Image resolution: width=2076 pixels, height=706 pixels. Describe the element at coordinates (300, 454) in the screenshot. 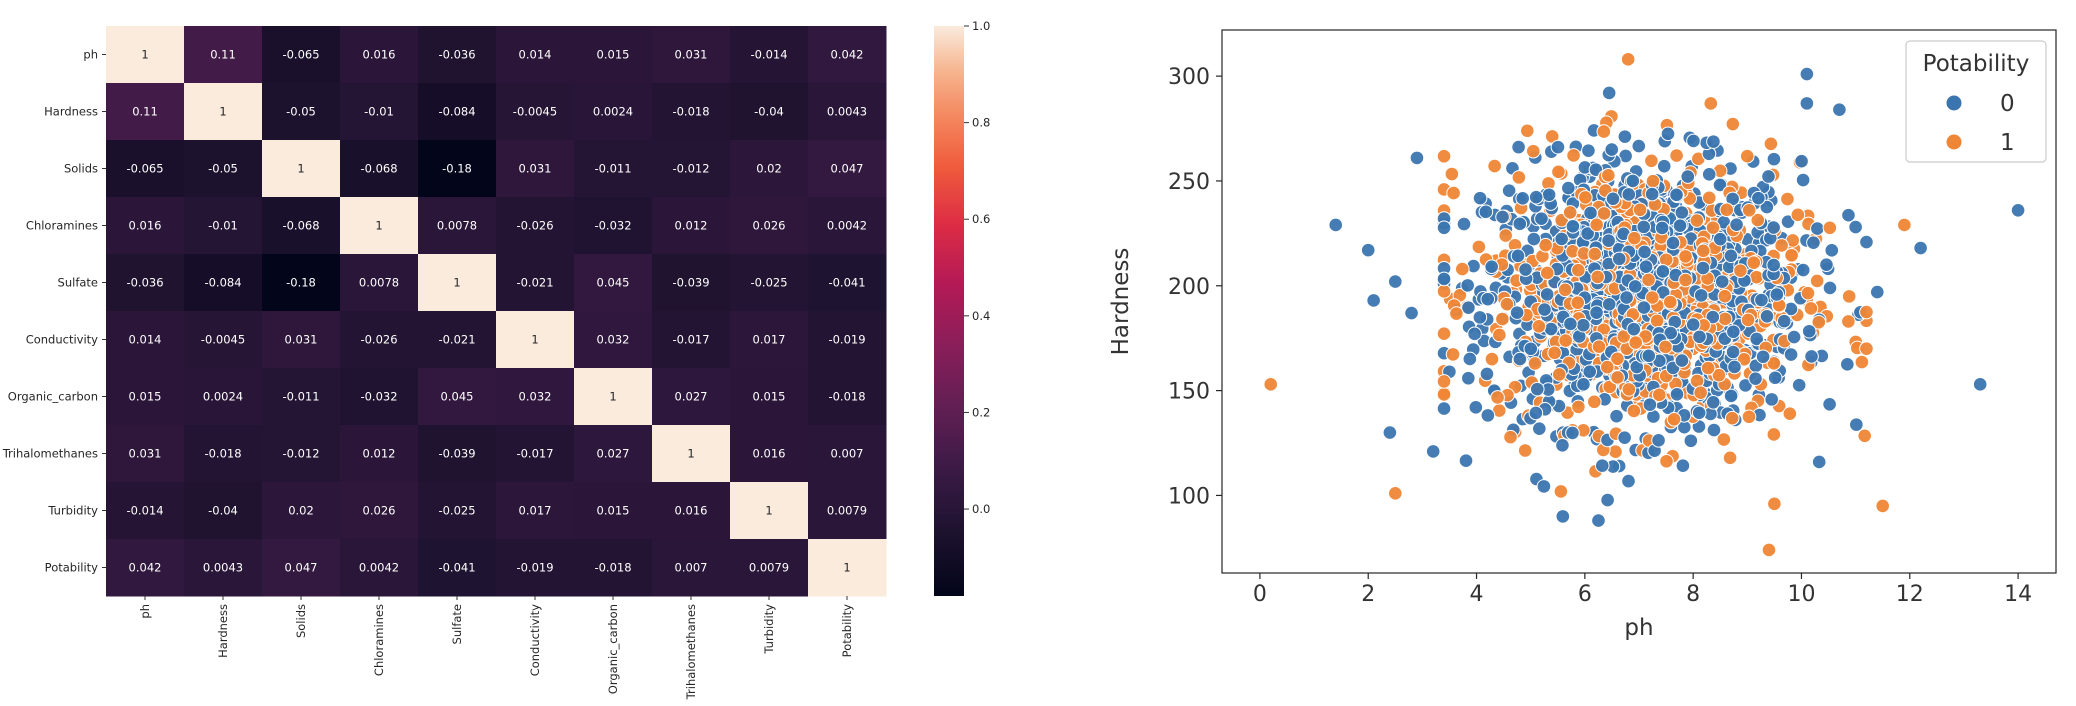

I see `heatmap-cell-label: -0.012` at that location.